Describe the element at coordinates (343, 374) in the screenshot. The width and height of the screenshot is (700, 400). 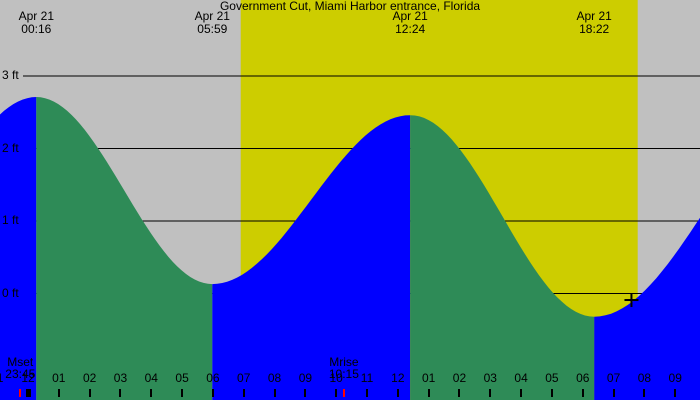
I see `moon-event-time: 10:15` at that location.